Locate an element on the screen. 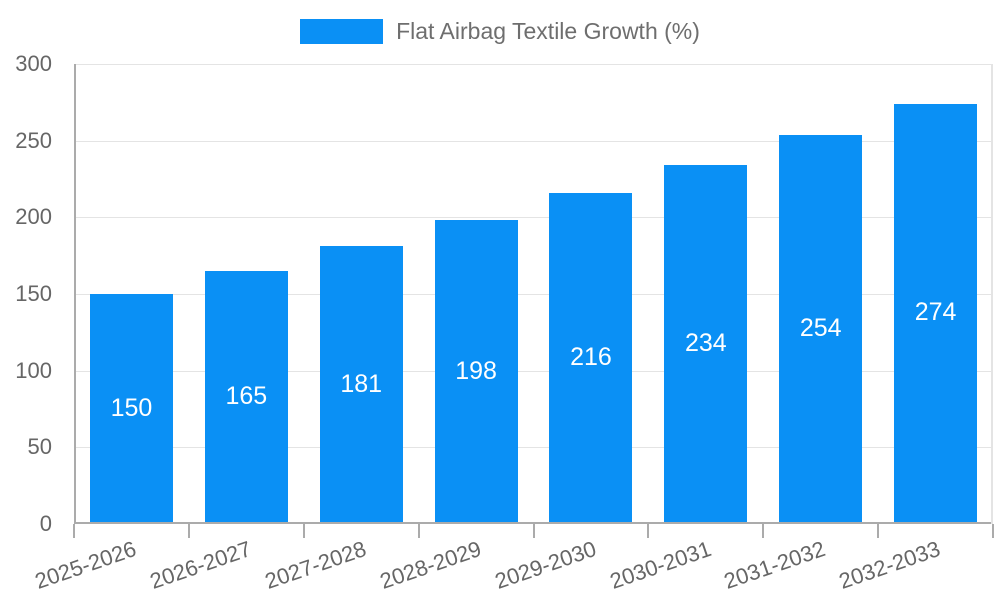 The width and height of the screenshot is (1000, 600). bar-value-label: 216 is located at coordinates (591, 356).